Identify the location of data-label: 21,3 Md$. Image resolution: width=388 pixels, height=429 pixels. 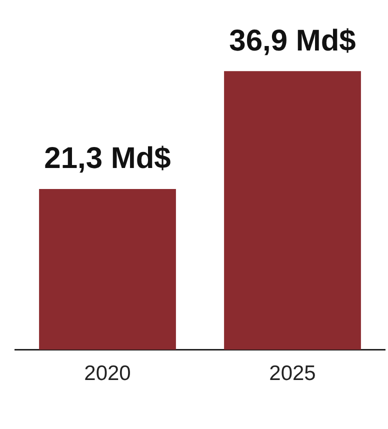
(108, 159).